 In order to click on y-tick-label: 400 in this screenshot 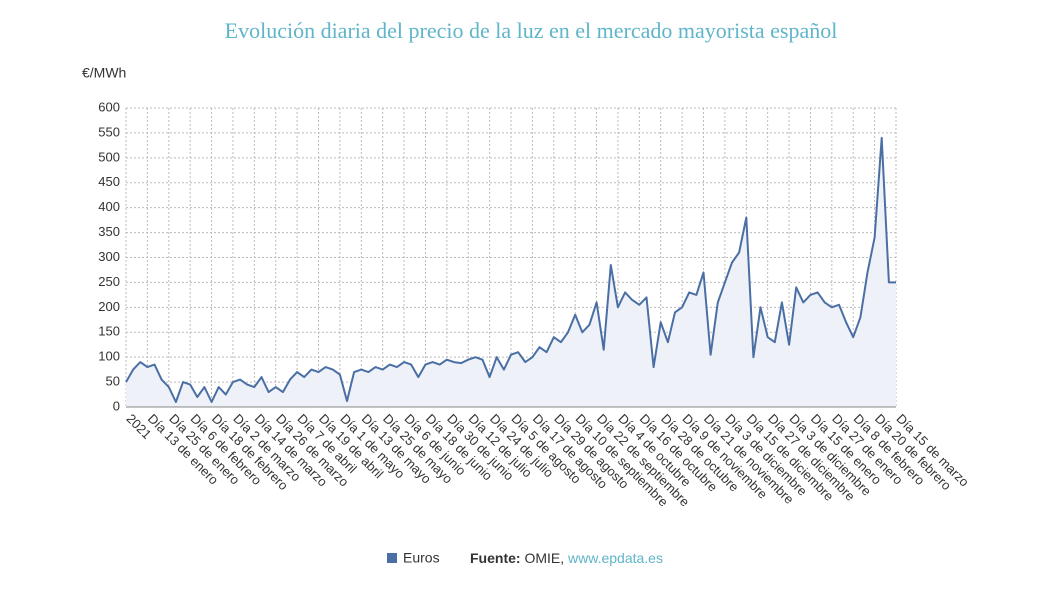, I will do `click(109, 206)`.